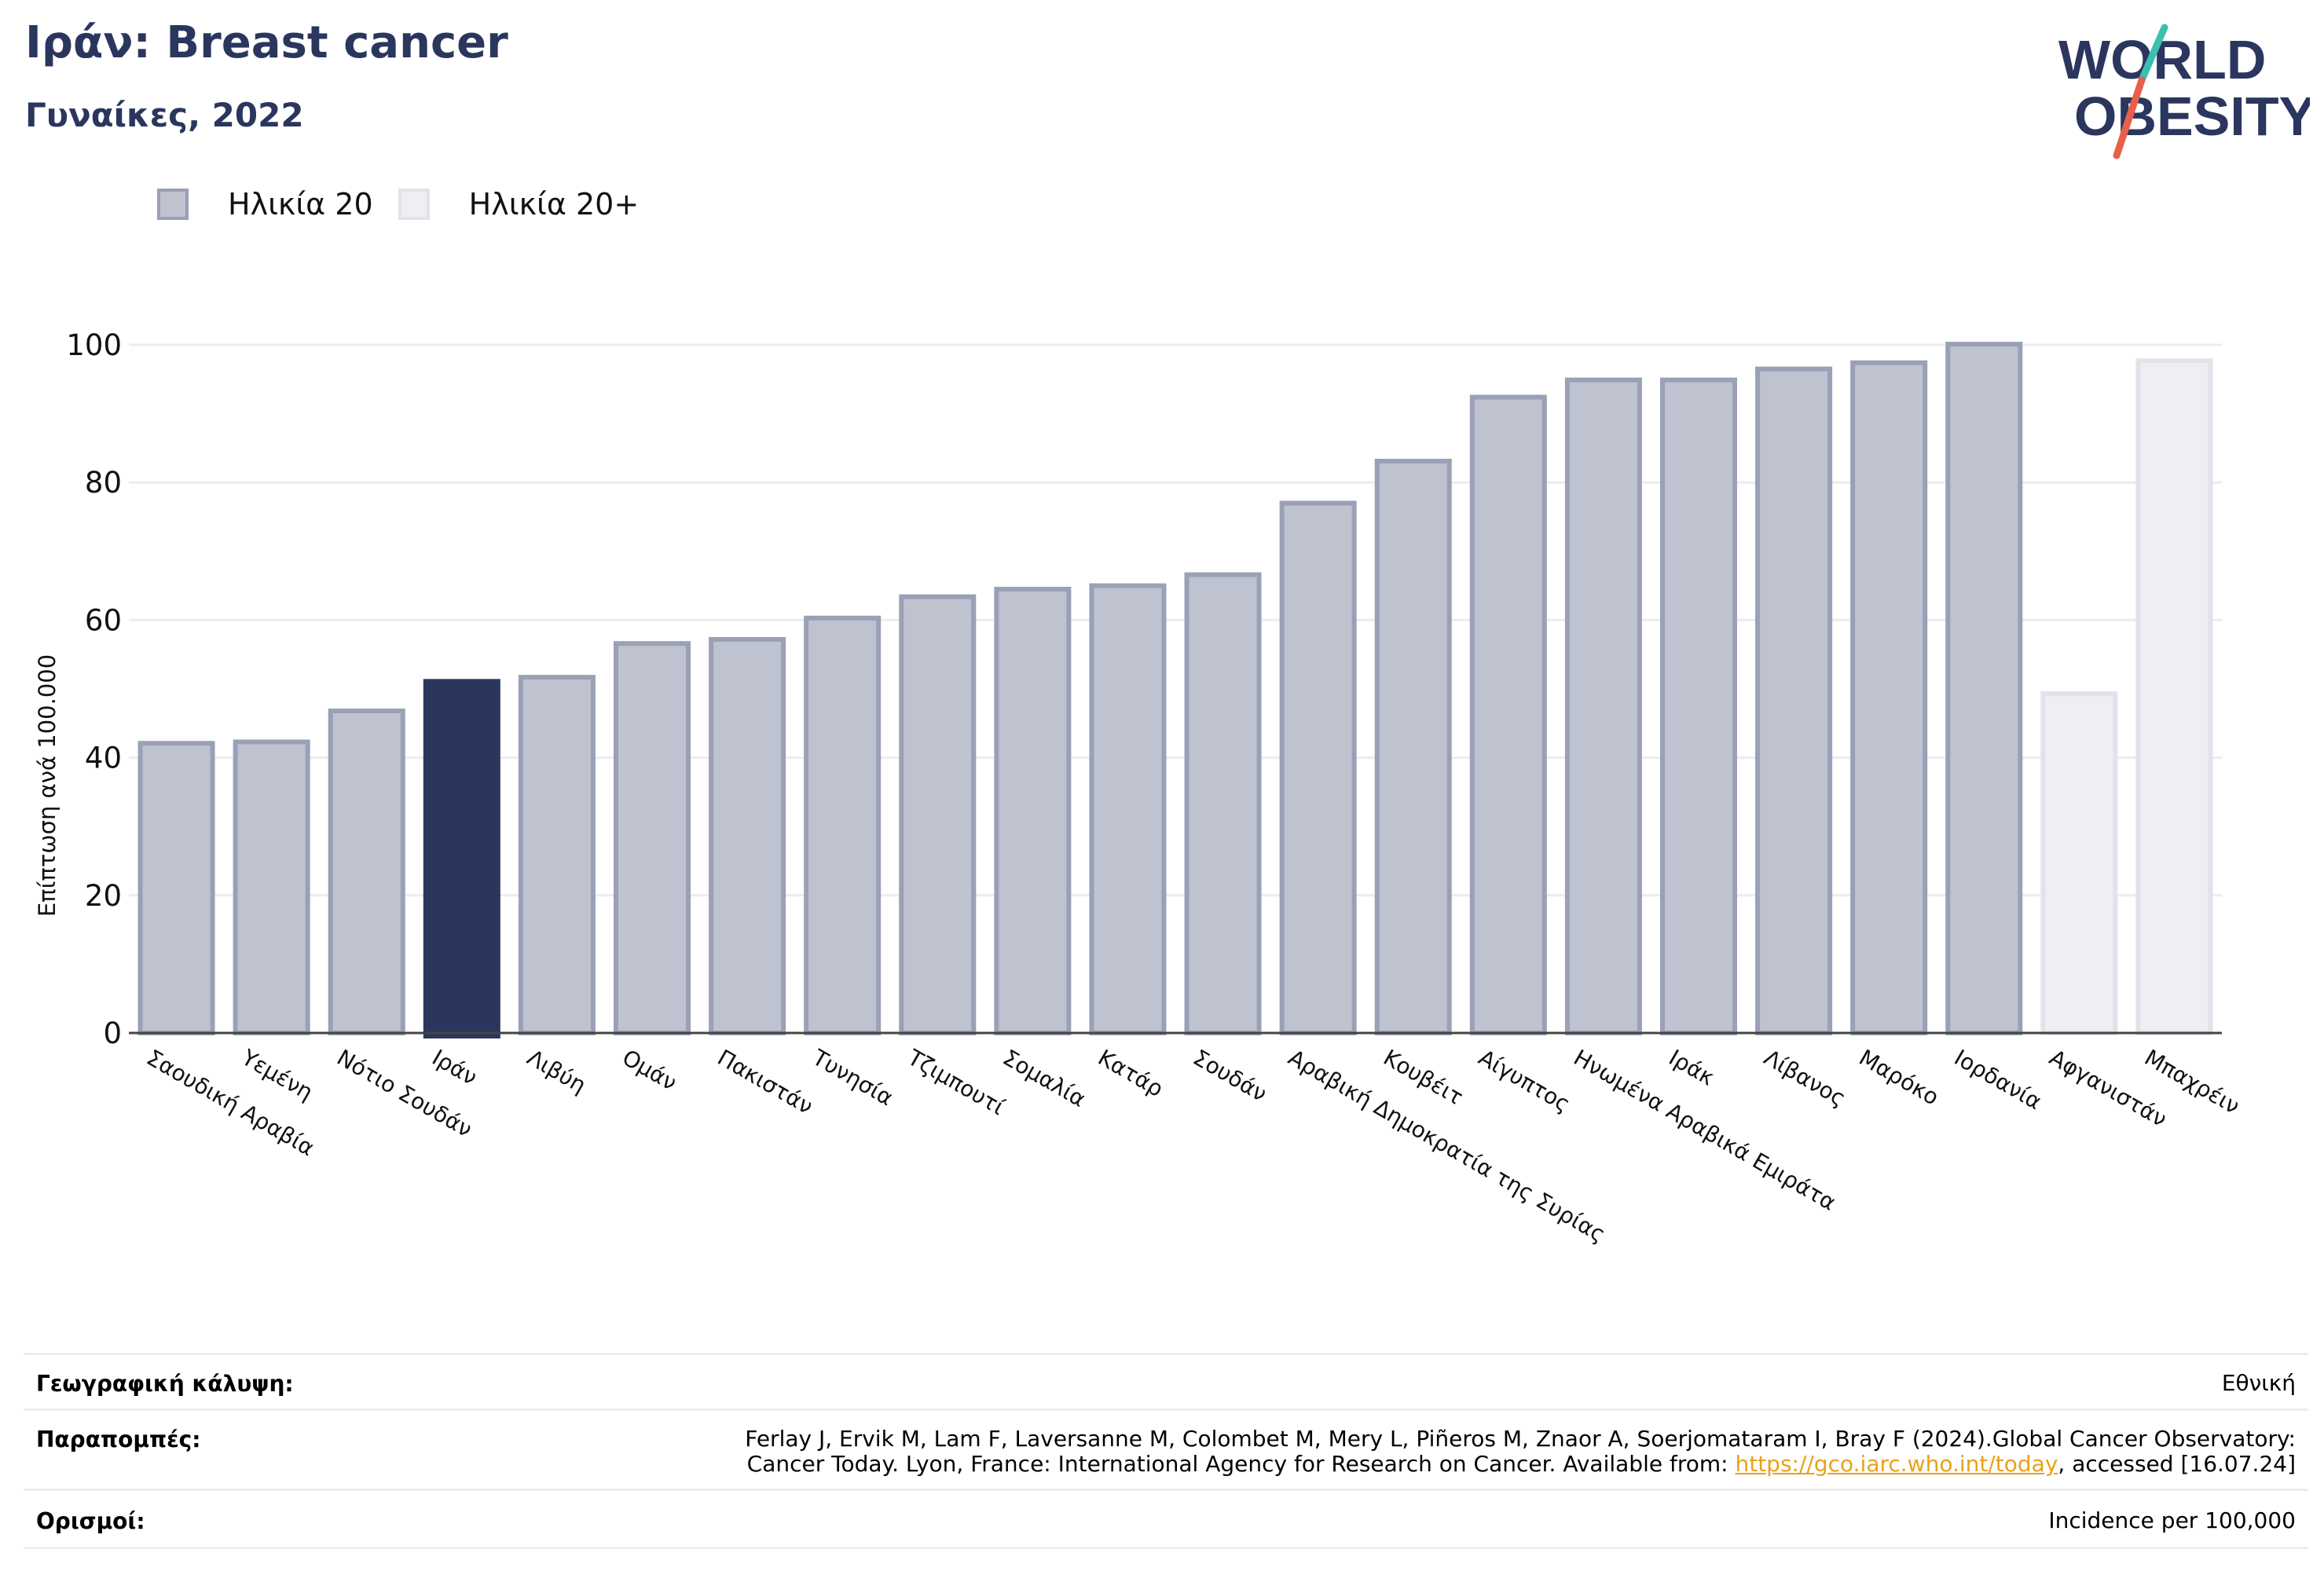 The height and width of the screenshot is (1586, 2324). I want to click on x-tick-label: Μαρόκο, so click(1899, 1077).